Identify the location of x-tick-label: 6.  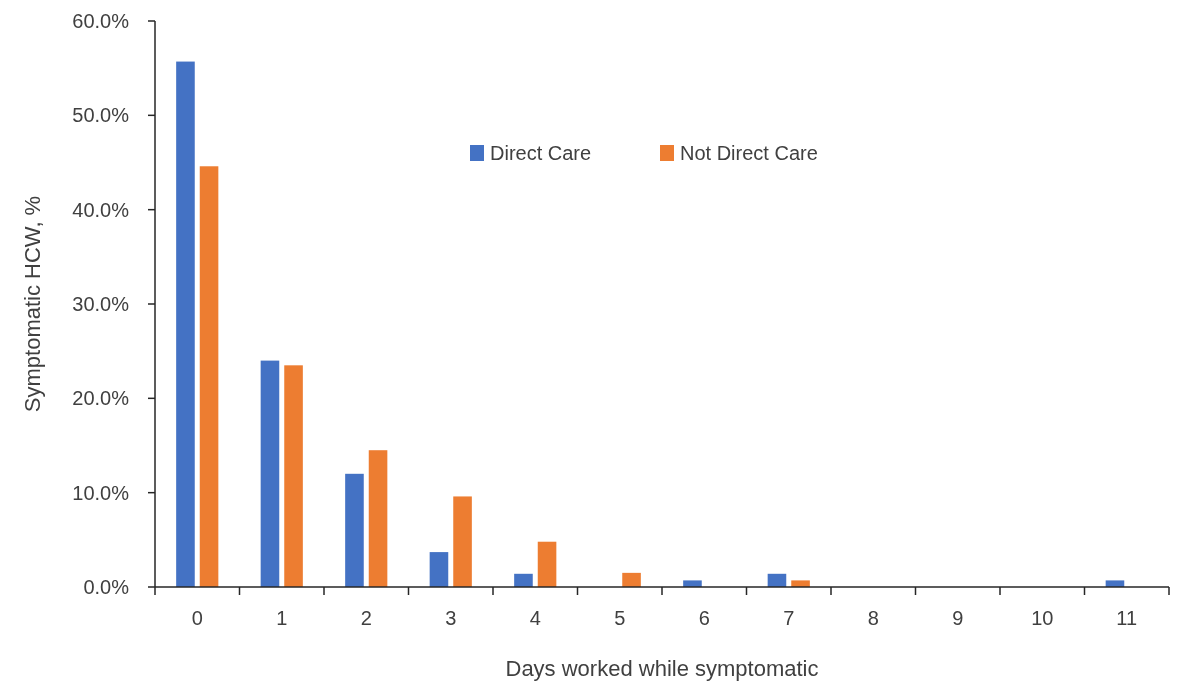
(704, 618).